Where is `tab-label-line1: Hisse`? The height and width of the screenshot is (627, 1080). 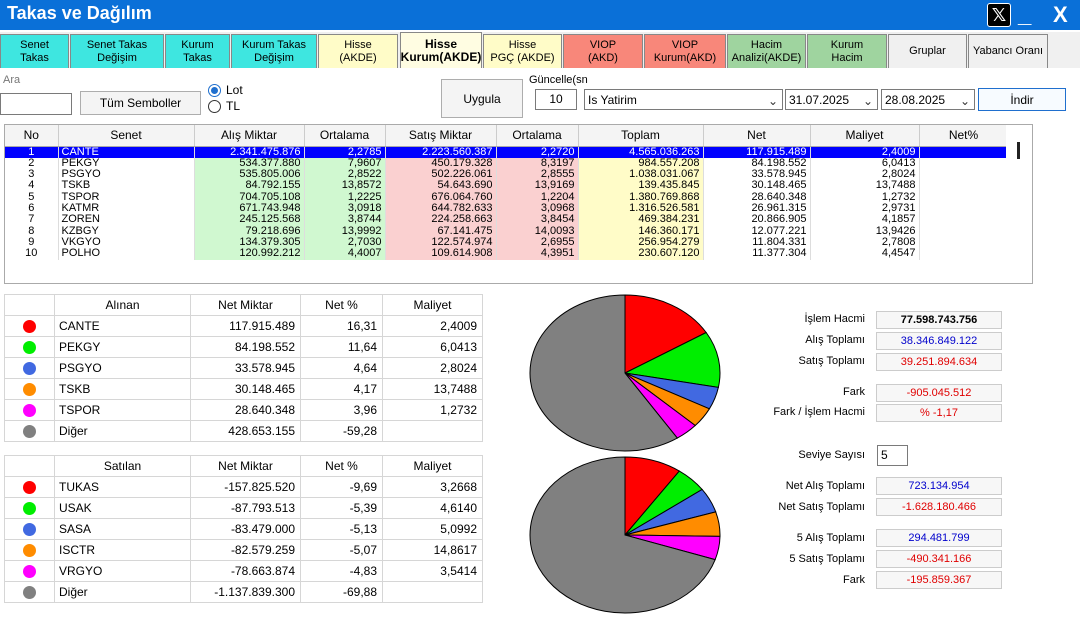 tab-label-line1: Hisse is located at coordinates (358, 44).